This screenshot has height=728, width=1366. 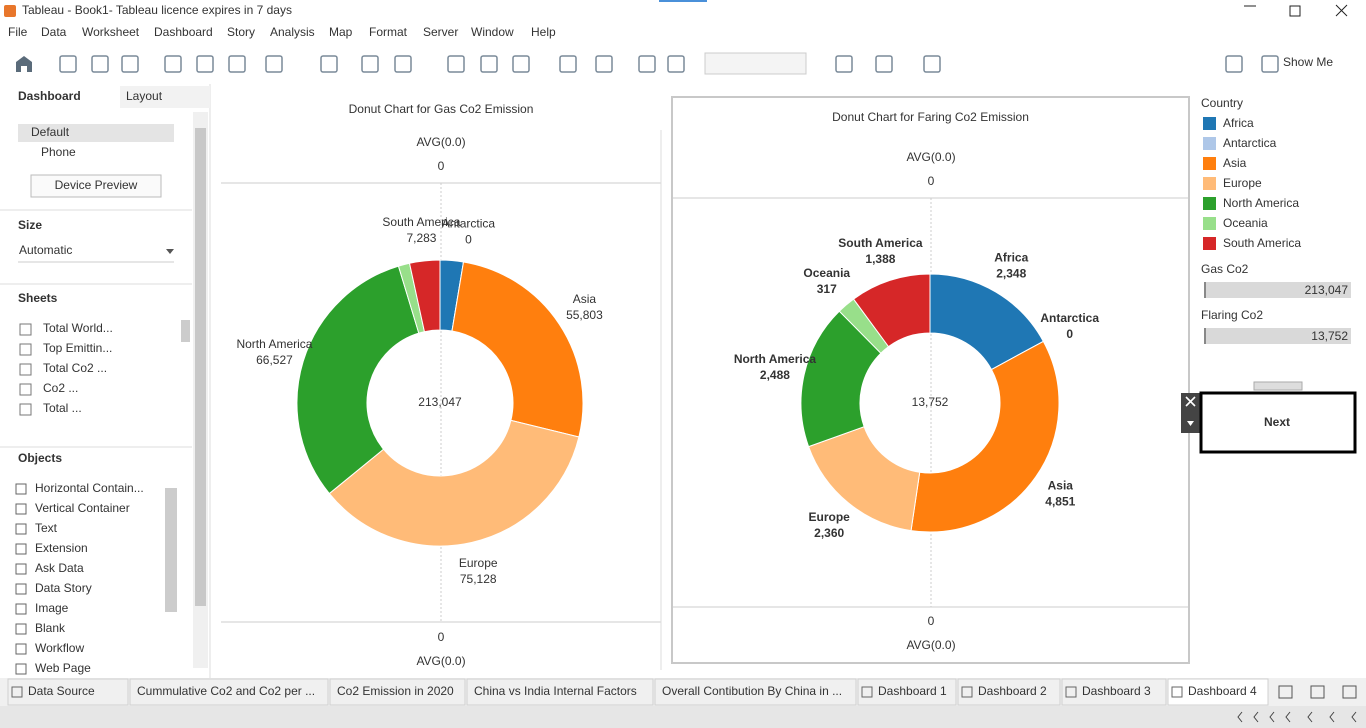 What do you see at coordinates (144, 96) in the screenshot?
I see `panel-tab: Layout` at bounding box center [144, 96].